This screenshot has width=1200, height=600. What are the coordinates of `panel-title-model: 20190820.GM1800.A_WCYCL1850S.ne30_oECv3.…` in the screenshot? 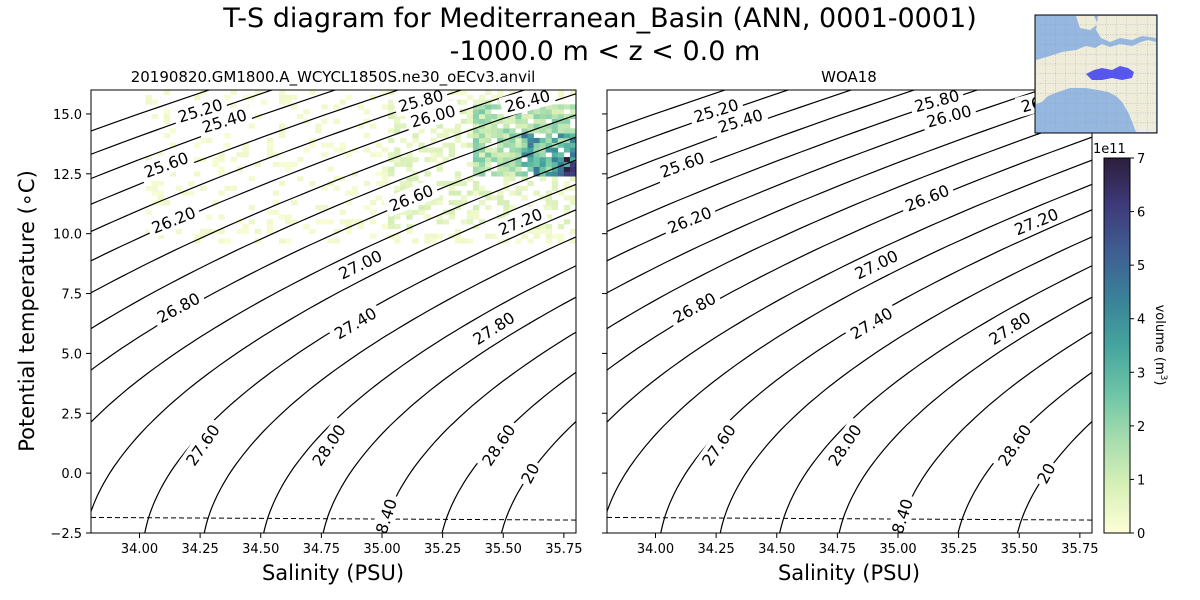 It's located at (333, 77).